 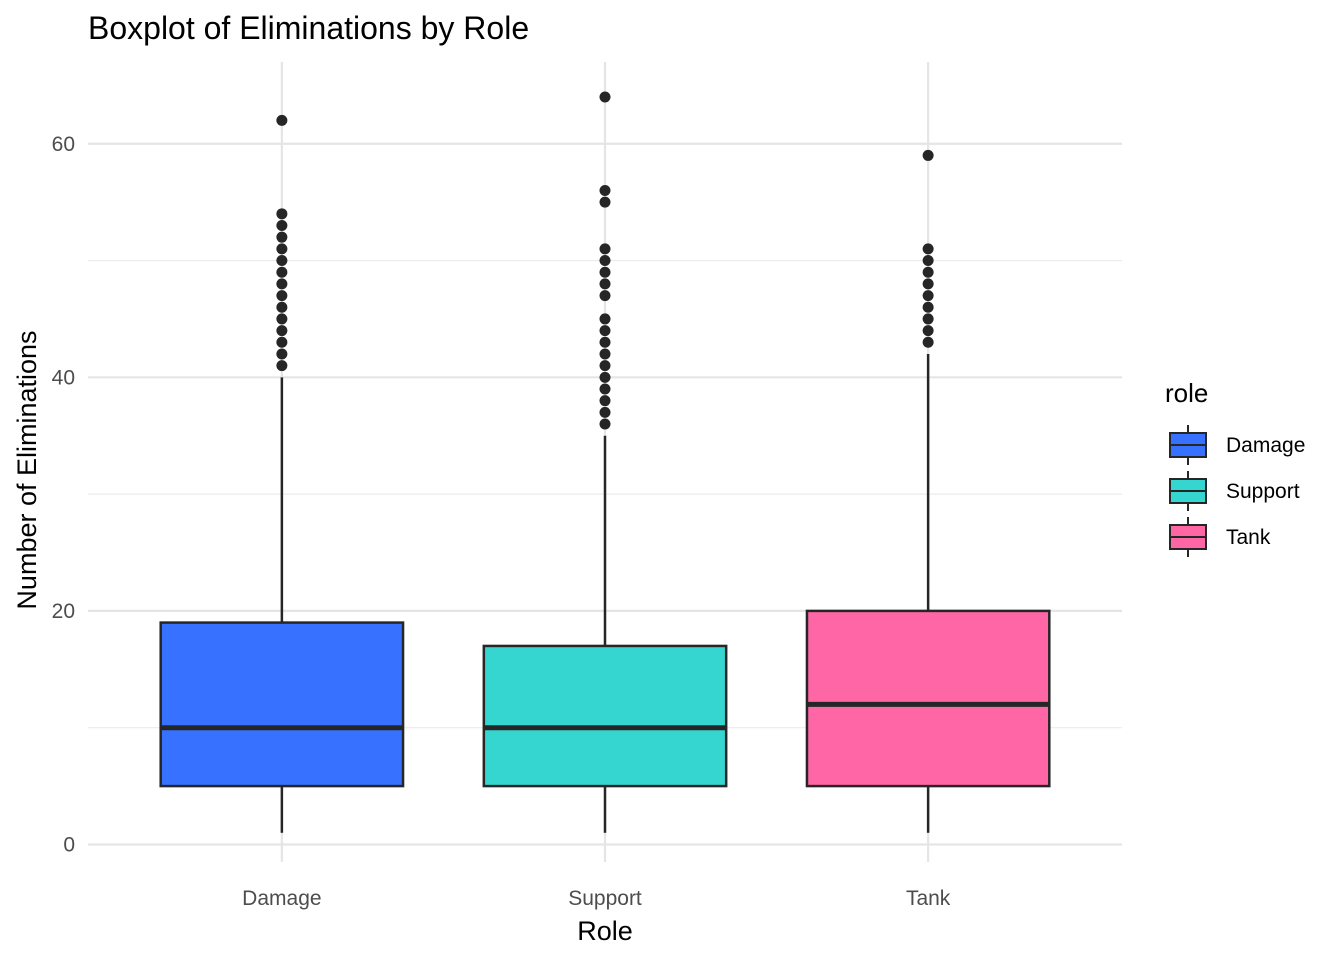 I want to click on y-axis-title: Number of Eliminations, so click(x=27, y=469).